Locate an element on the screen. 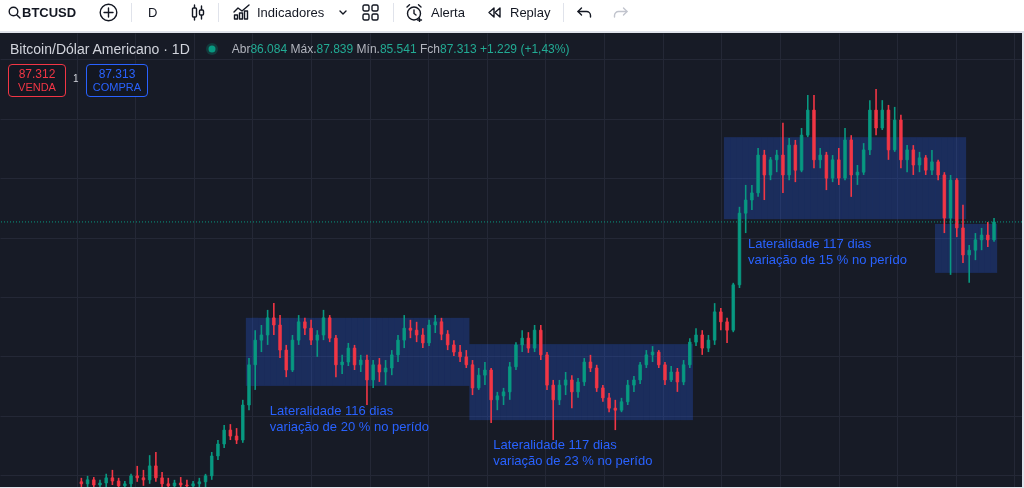 This screenshot has height=488, width=1024. sell-button: 87.312 VENDA is located at coordinates (37, 80).